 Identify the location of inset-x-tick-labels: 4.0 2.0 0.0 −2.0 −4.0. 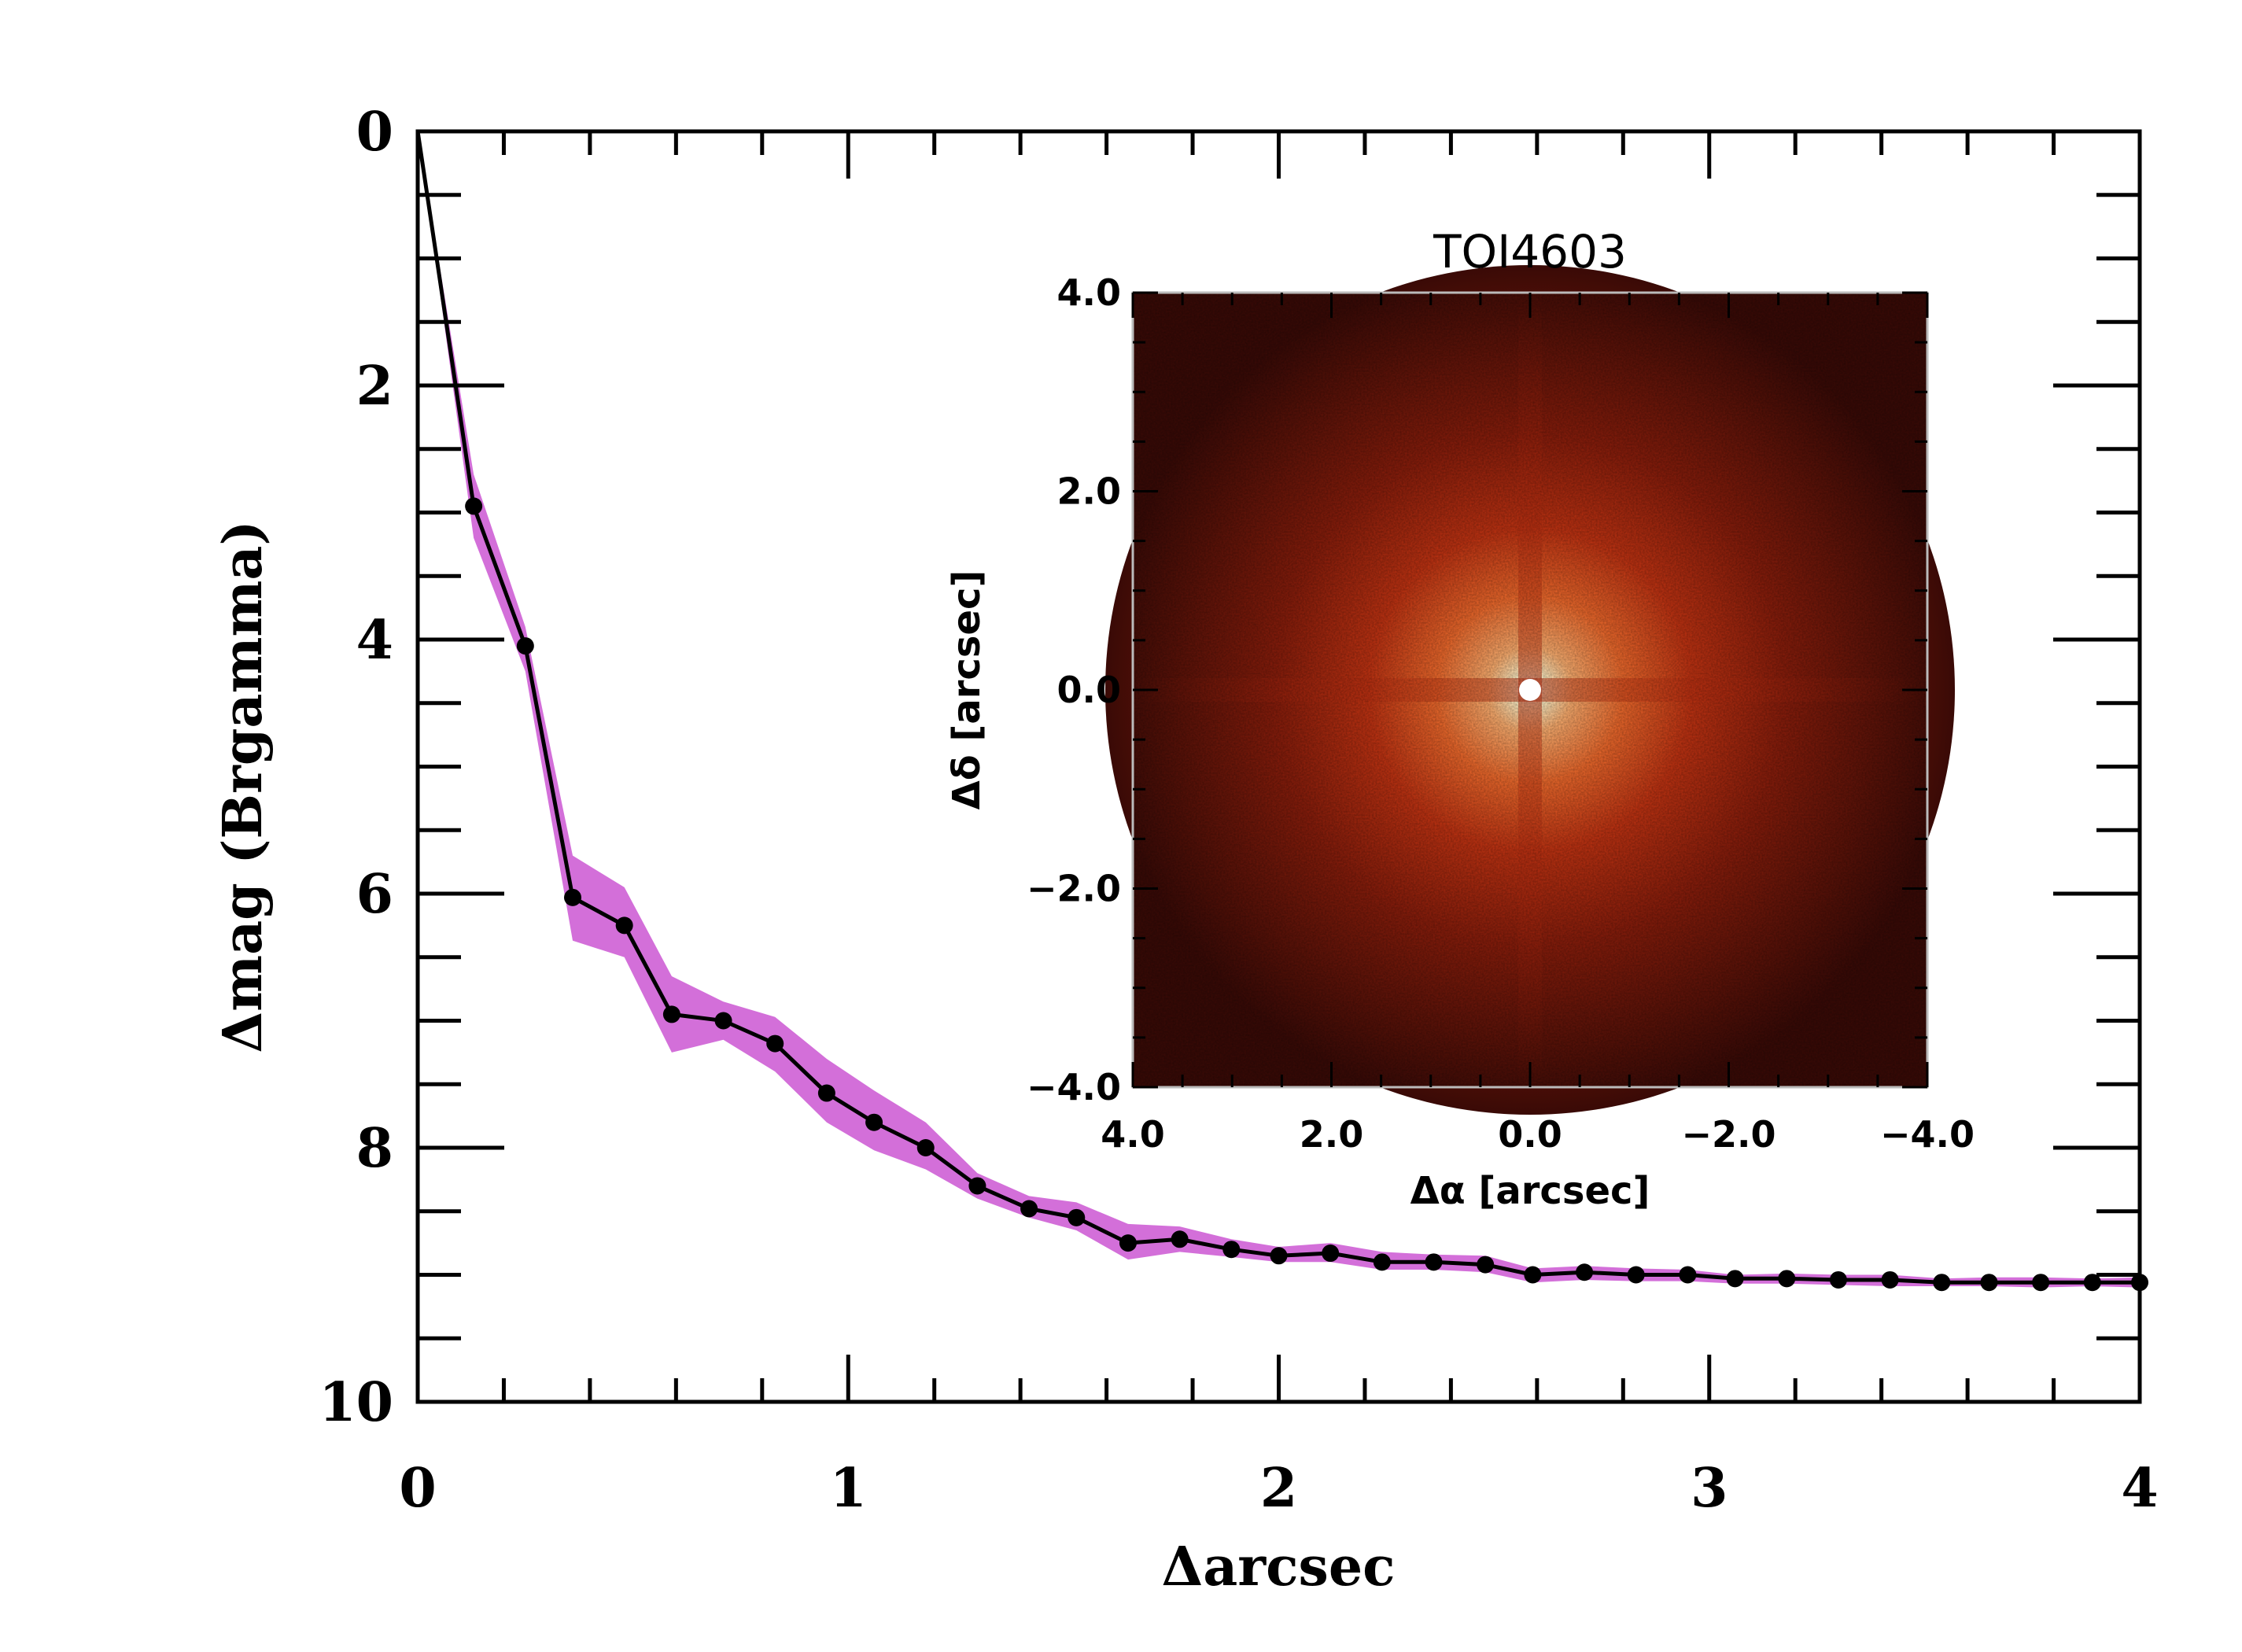
(1538, 1134).